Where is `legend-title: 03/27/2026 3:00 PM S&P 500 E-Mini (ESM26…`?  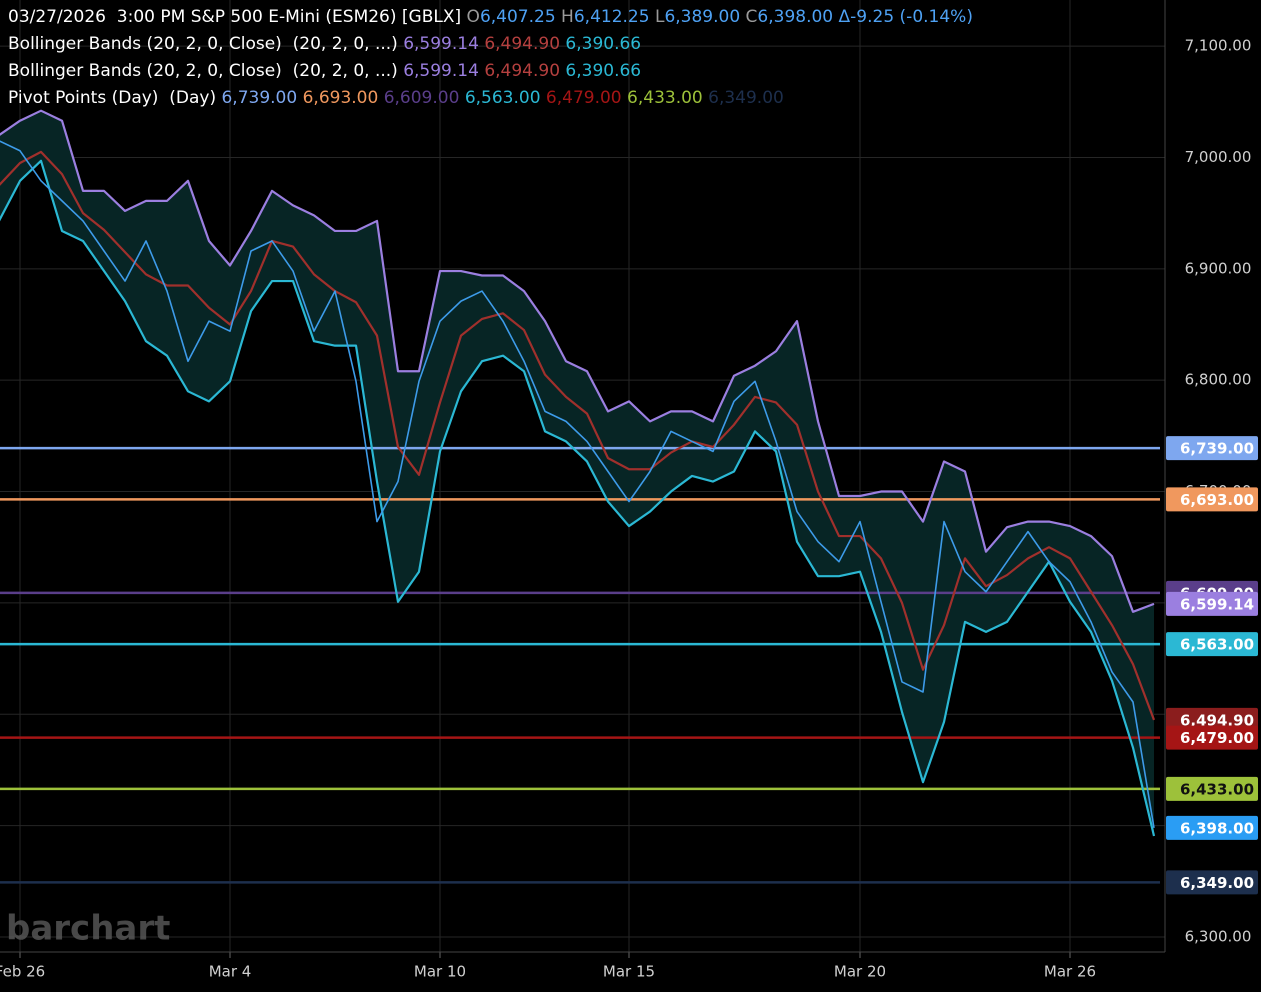
legend-title: 03/27/2026 3:00 PM S&P 500 E-Mini (ESM26… is located at coordinates (235, 17).